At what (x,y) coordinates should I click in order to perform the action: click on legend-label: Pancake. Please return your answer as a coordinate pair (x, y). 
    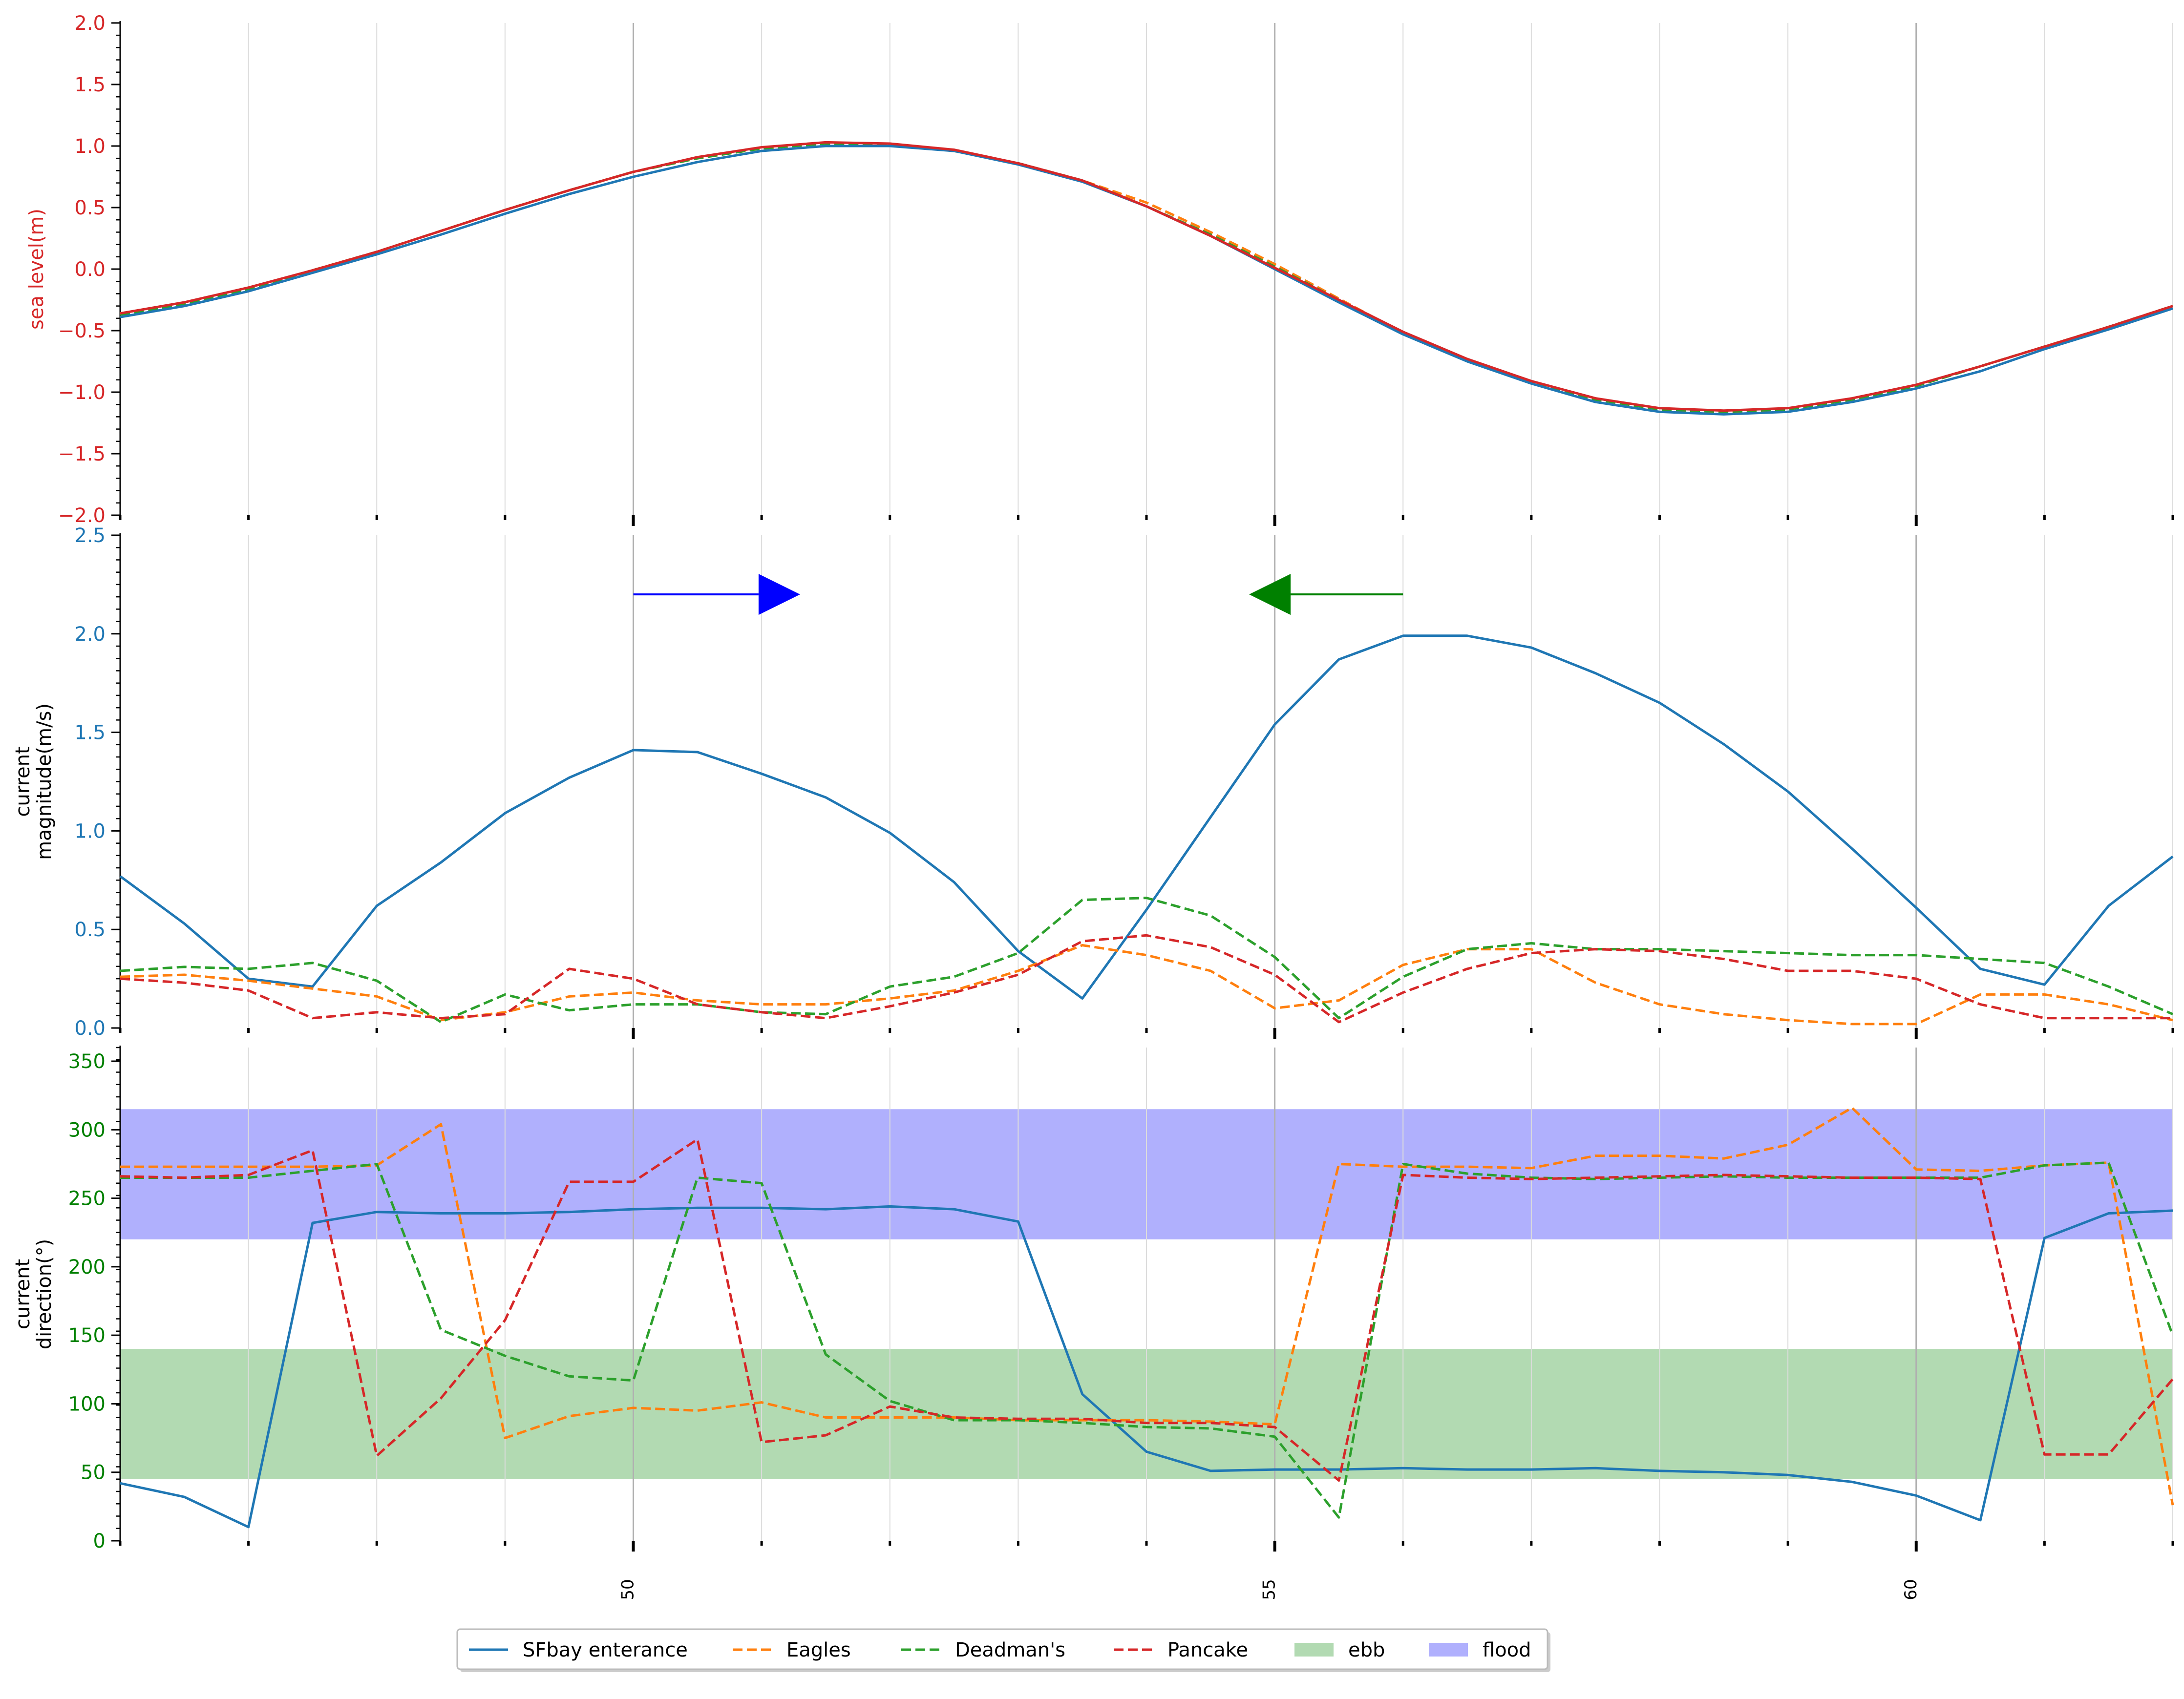
    Looking at the image, I should click on (1207, 1650).